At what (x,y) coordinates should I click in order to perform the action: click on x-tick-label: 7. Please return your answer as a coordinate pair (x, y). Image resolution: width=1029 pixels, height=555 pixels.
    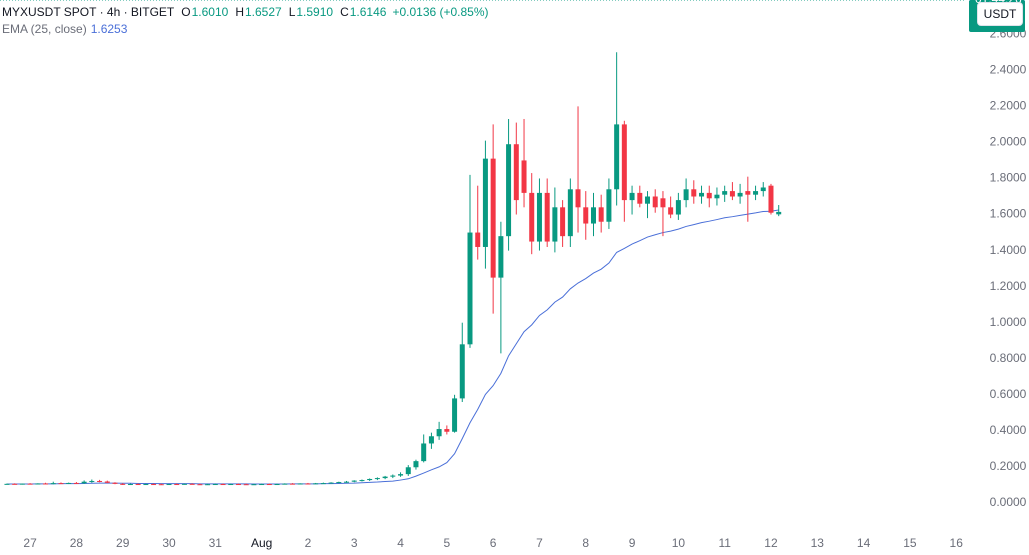
    Looking at the image, I should click on (539, 543).